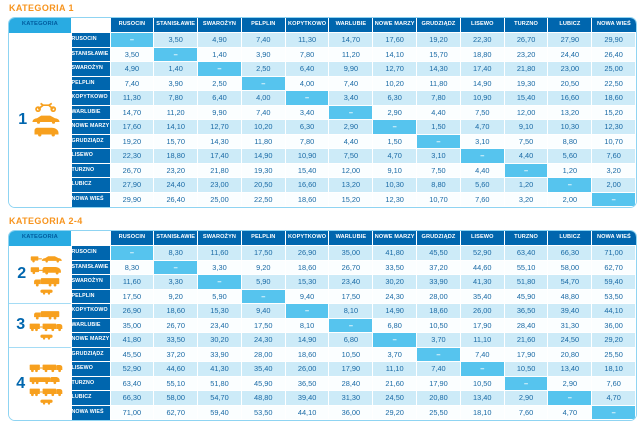 The width and height of the screenshot is (640, 421). Describe the element at coordinates (613, 369) in the screenshot. I see `price-cell: 18,10` at that location.